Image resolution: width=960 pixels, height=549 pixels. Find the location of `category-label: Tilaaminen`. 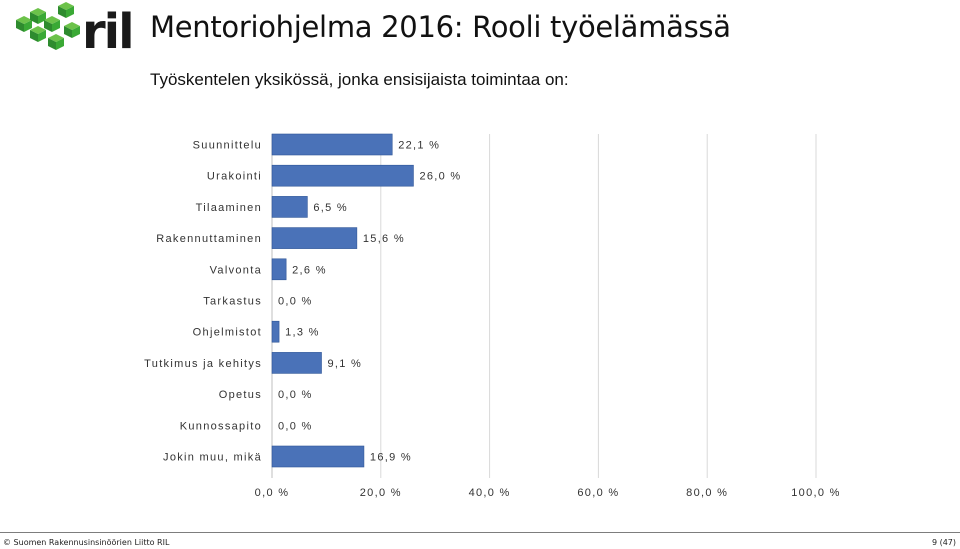

category-label: Tilaaminen is located at coordinates (229, 208).